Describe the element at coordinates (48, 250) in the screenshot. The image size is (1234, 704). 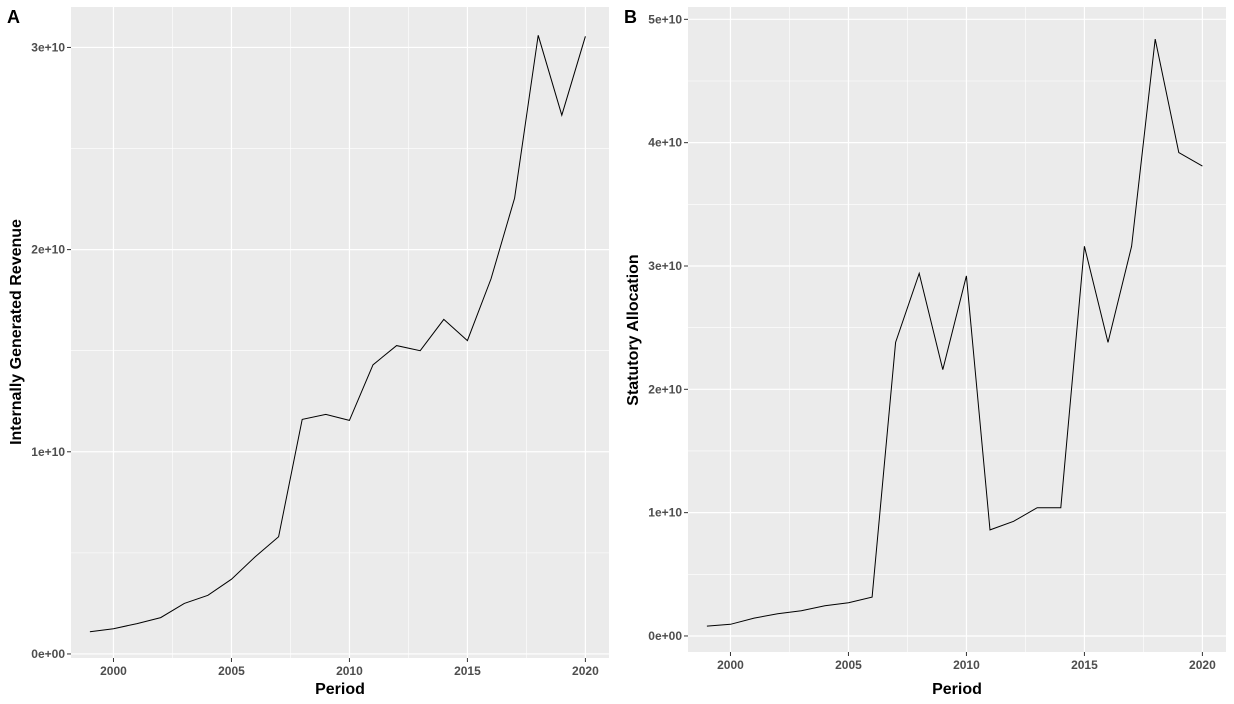
I see `panel-a-y-tick-label: 2e+10` at that location.